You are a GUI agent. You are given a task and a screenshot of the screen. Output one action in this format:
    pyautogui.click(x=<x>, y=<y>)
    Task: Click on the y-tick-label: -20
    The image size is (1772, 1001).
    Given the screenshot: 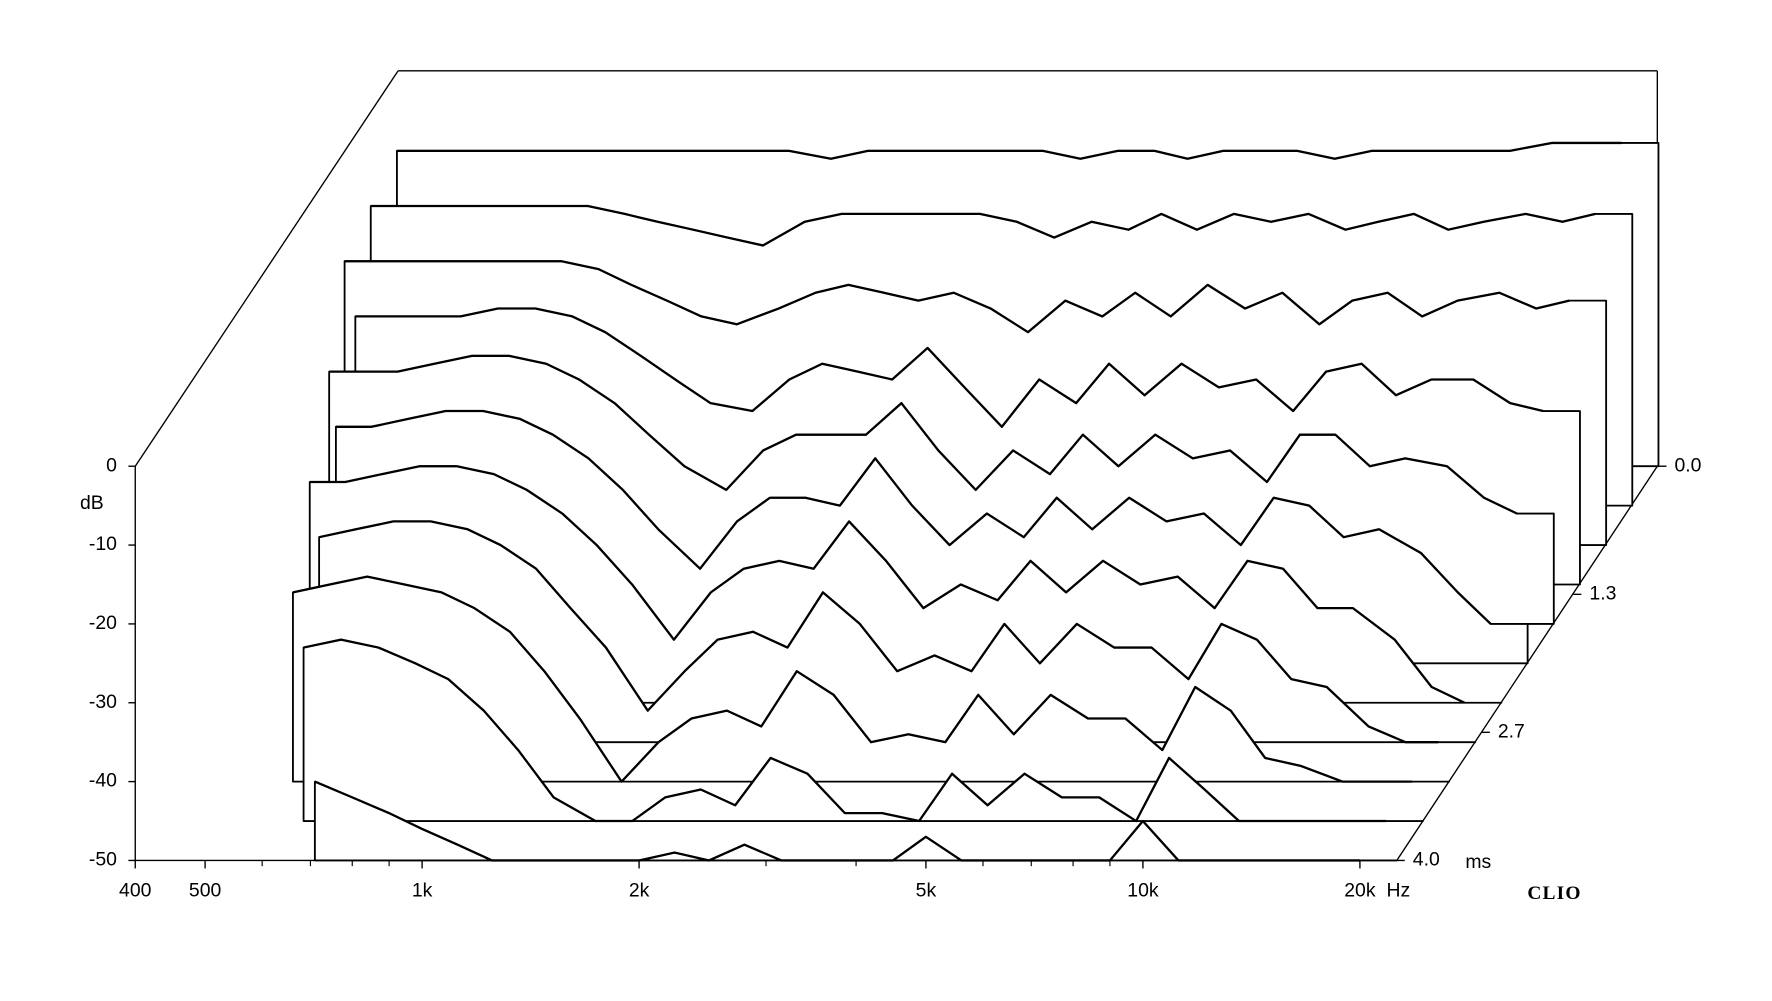 What is the action you would take?
    pyautogui.click(x=103, y=623)
    